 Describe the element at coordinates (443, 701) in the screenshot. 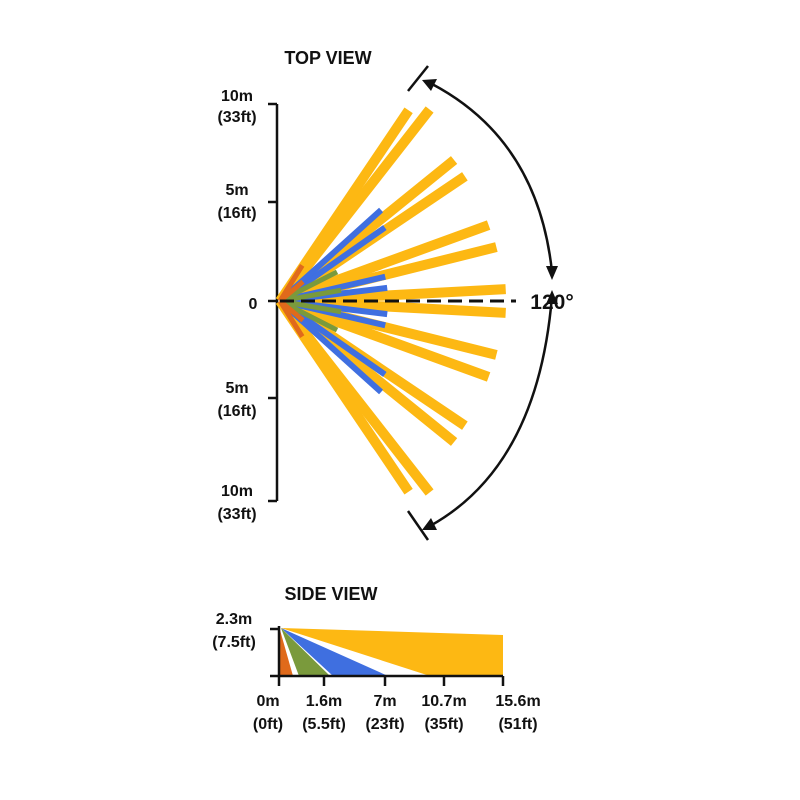

I see `distance-label-m: 10.7m` at that location.